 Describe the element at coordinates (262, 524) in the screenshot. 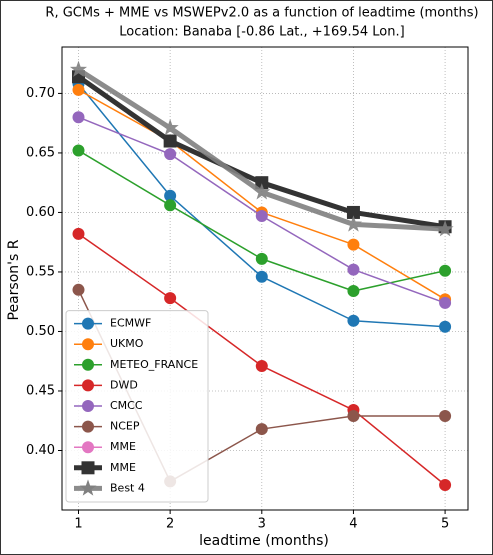

I see `x-tick-label: 3` at that location.